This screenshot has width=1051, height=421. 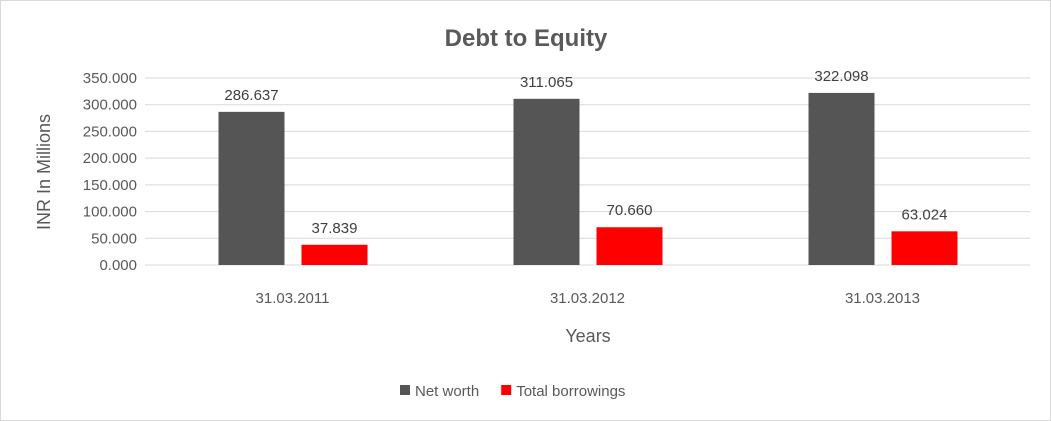 I want to click on y-tick-label: 350.000, so click(x=110, y=78).